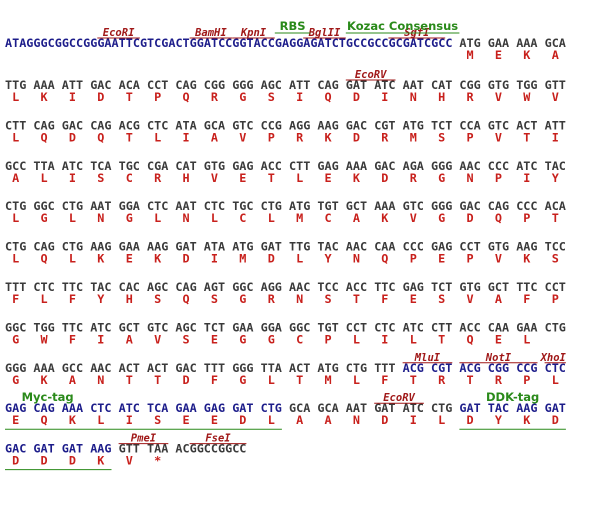 The width and height of the screenshot is (600, 529). What do you see at coordinates (45, 339) in the screenshot?
I see `amino-acid: W` at bounding box center [45, 339].